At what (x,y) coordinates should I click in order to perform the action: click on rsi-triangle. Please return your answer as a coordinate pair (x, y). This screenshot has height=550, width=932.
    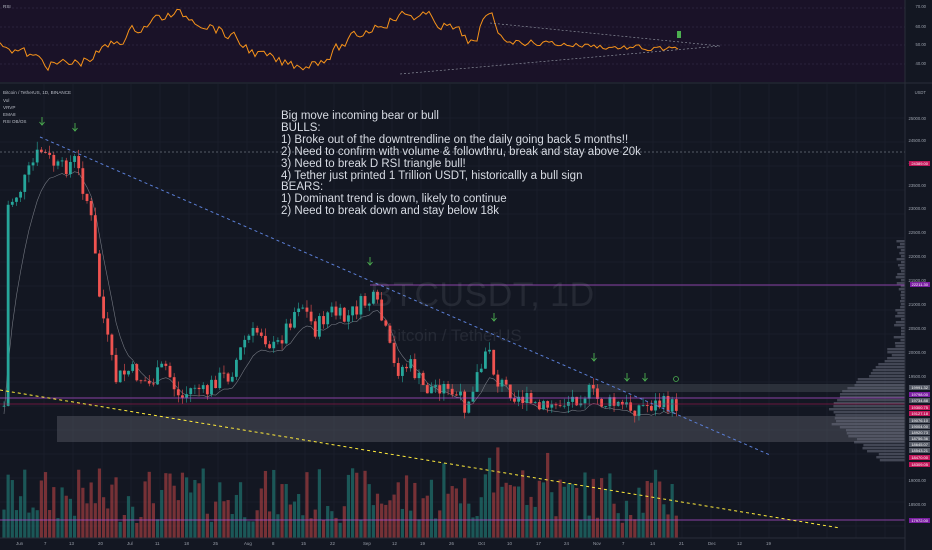
    Looking at the image, I should click on (560, 48).